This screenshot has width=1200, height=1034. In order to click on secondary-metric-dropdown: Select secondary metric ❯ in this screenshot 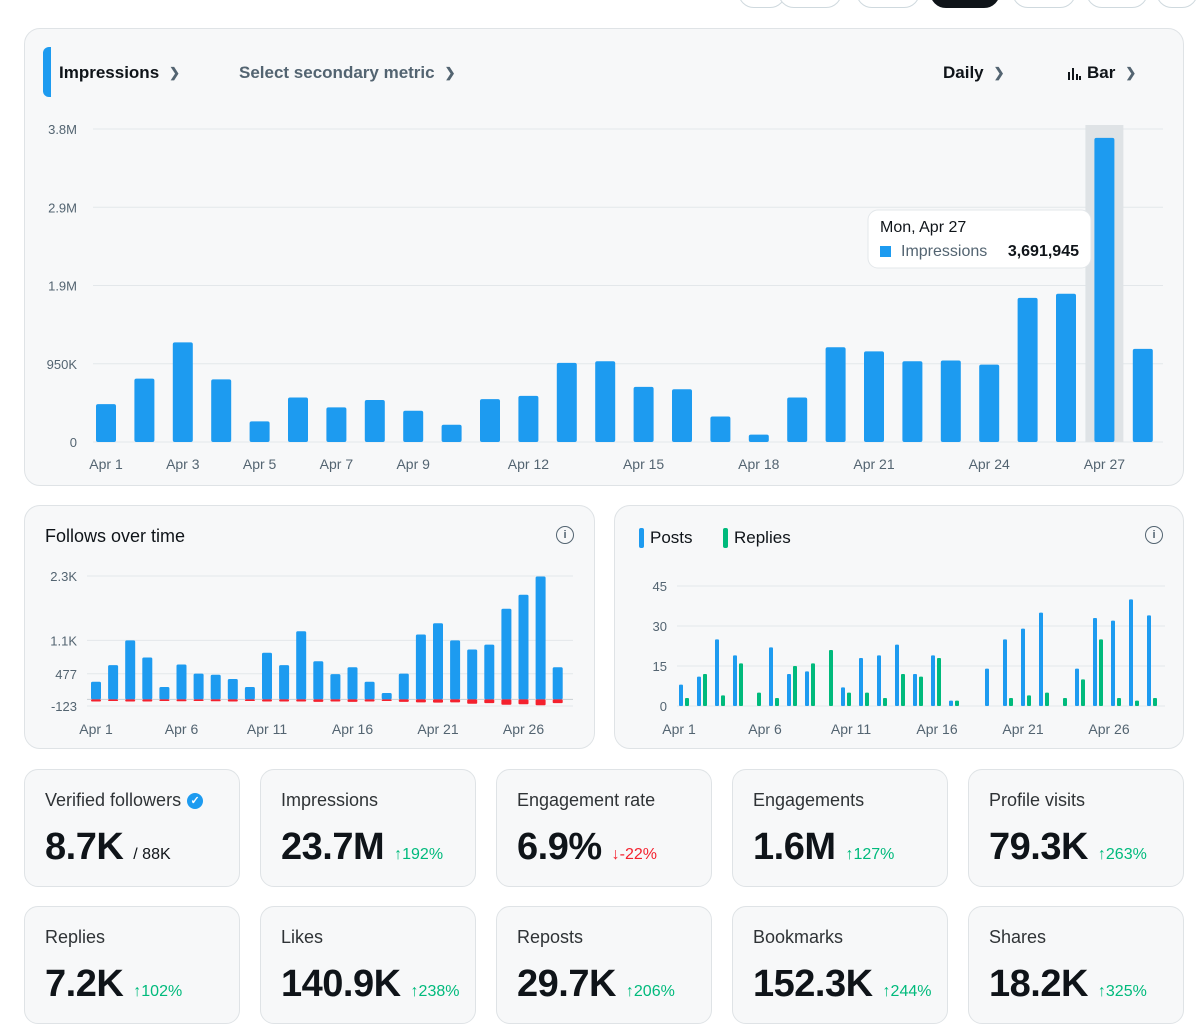, I will do `click(347, 73)`.